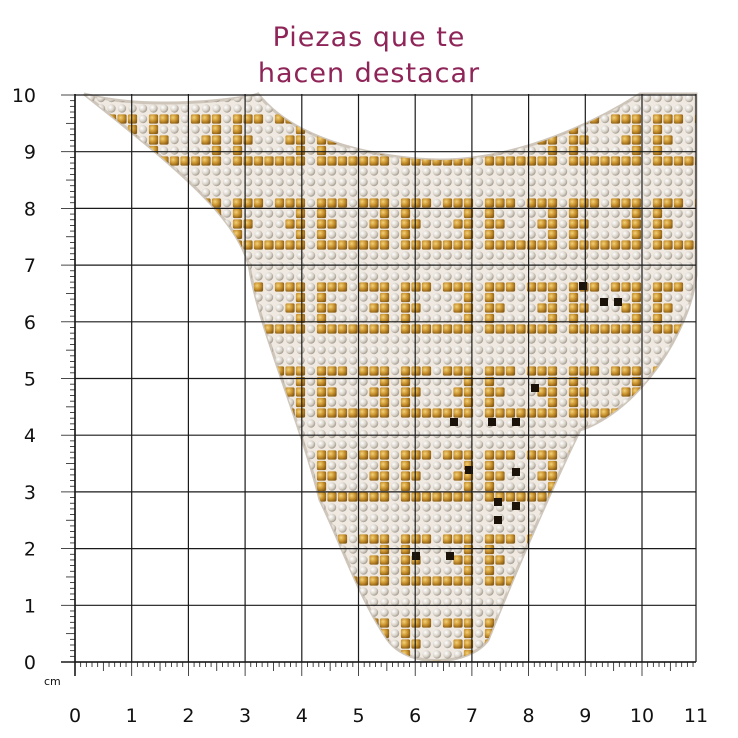 The width and height of the screenshot is (738, 738). What do you see at coordinates (245, 716) in the screenshot?
I see `x-tick-label: 3` at bounding box center [245, 716].